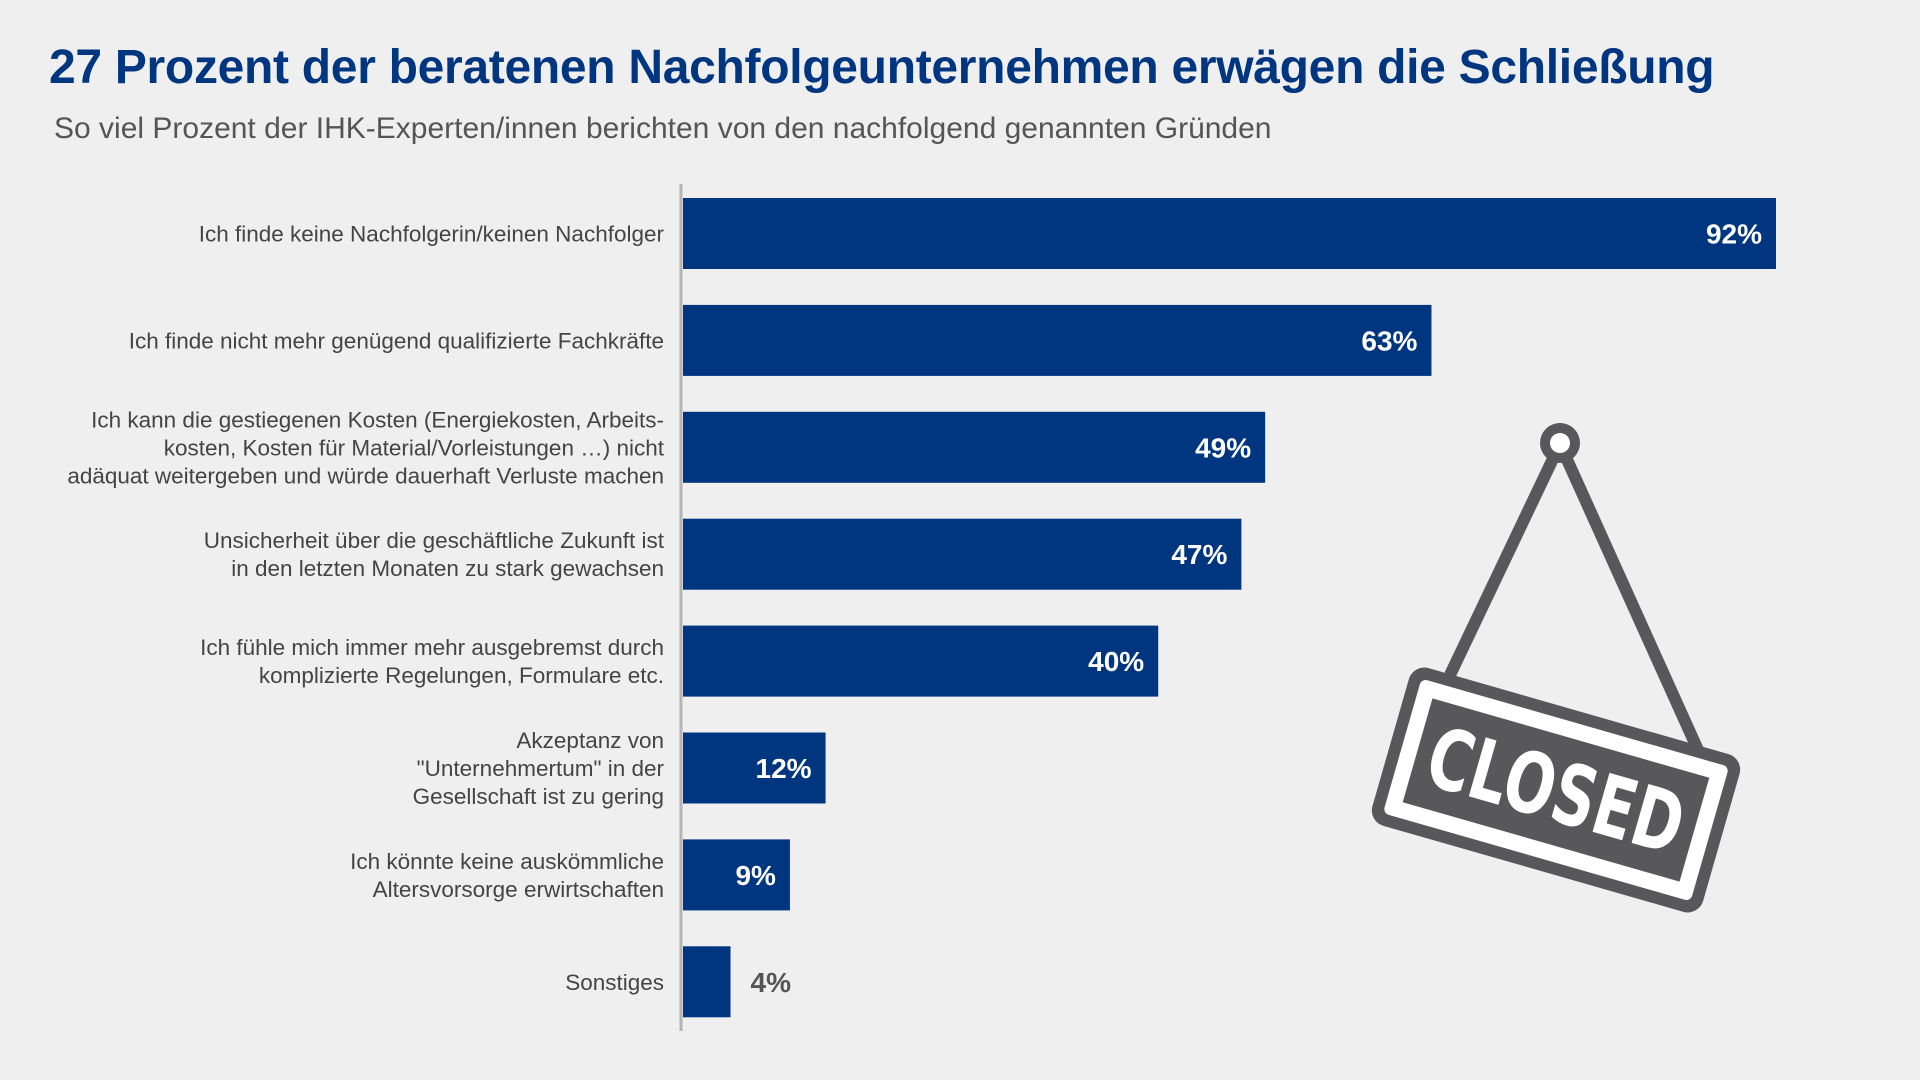 Image resolution: width=1920 pixels, height=1080 pixels. What do you see at coordinates (771, 982) in the screenshot?
I see `data-label: 4%` at bounding box center [771, 982].